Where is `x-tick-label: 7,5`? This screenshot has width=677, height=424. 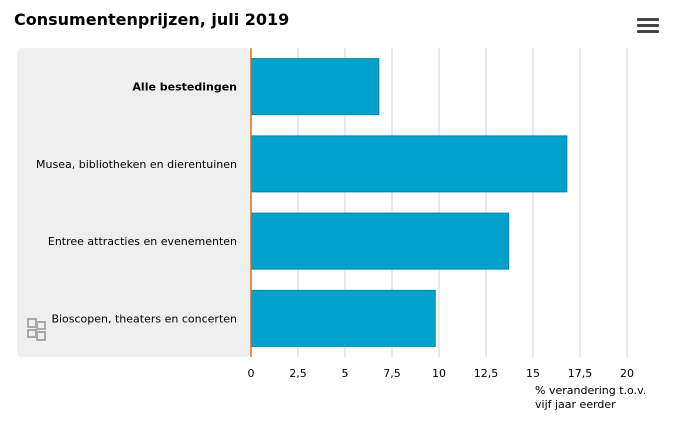
x-tick-label: 7,5 is located at coordinates (392, 373).